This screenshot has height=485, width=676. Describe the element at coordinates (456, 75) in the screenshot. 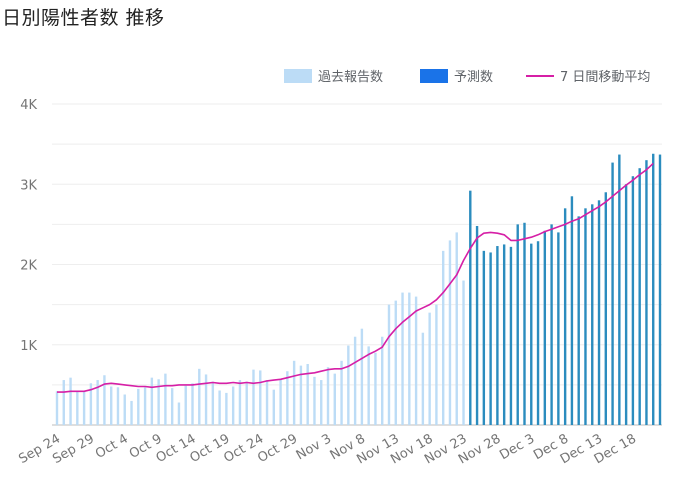

I see `legend-item-forecast: 予測数` at that location.